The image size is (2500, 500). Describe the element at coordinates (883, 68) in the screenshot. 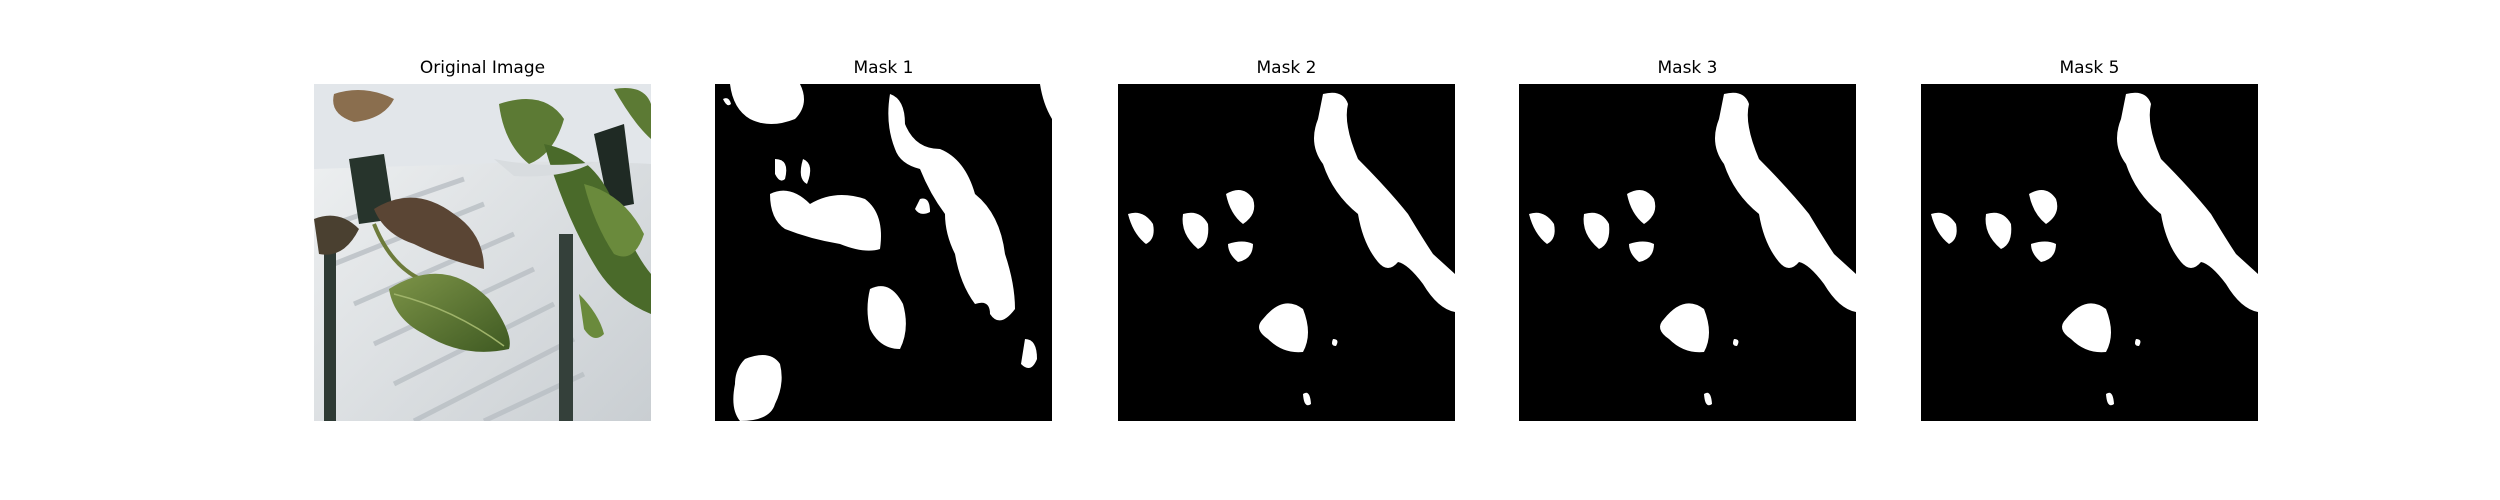

I see `panel-title-mask-1: Mask 1` at that location.